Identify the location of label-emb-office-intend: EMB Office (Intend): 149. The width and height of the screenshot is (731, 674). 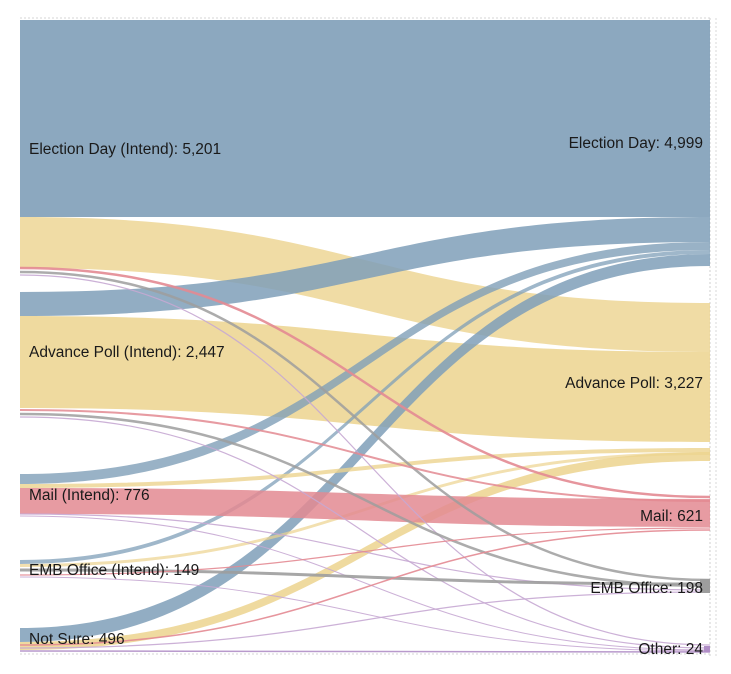
(114, 570).